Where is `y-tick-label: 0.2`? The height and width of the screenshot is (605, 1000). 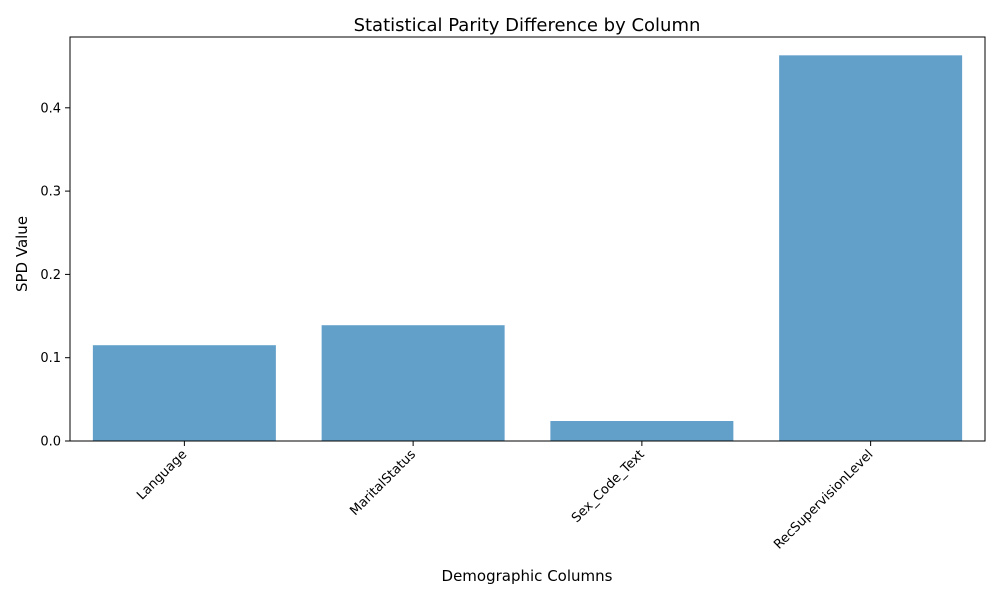 y-tick-label: 0.2 is located at coordinates (50, 275).